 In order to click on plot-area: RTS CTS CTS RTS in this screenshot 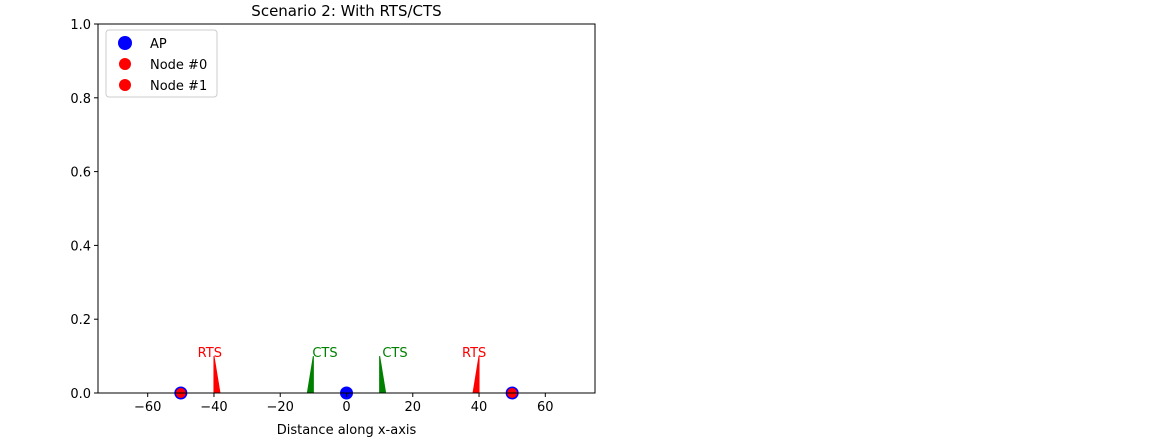, I will do `click(346, 373)`.